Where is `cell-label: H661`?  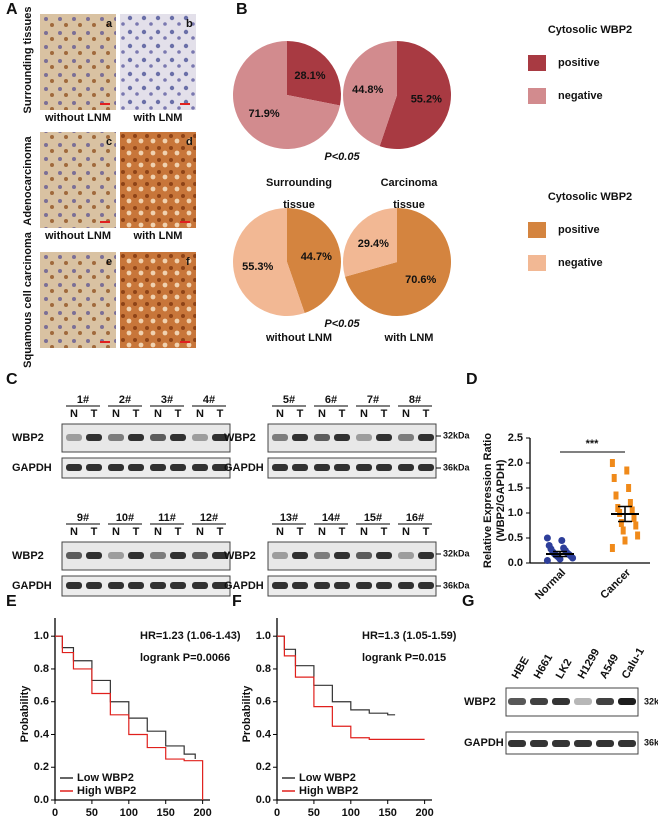 cell-label: H661 is located at coordinates (544, 666).